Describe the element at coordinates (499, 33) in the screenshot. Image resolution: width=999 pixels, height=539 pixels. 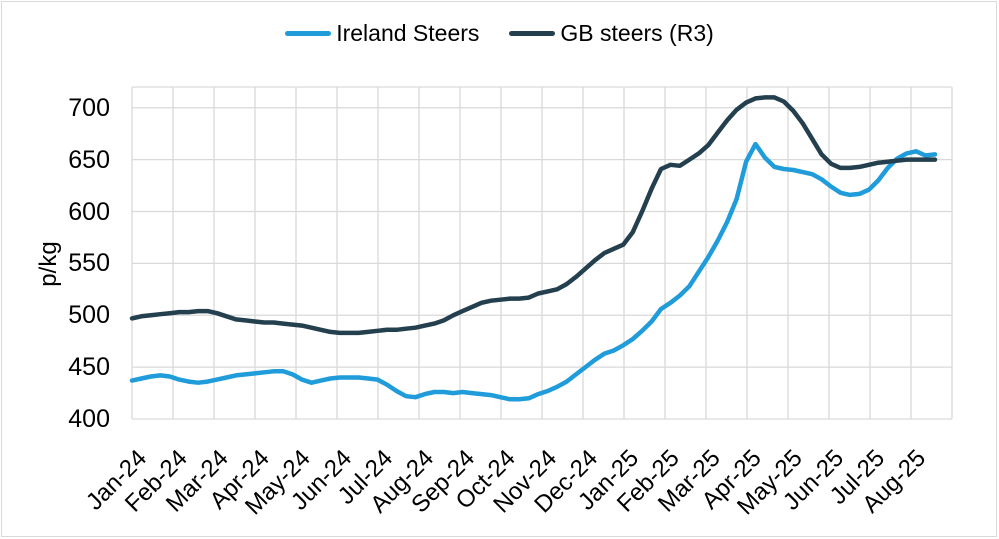
I see `chart-legend: Ireland Steers GB steers (R3)` at that location.